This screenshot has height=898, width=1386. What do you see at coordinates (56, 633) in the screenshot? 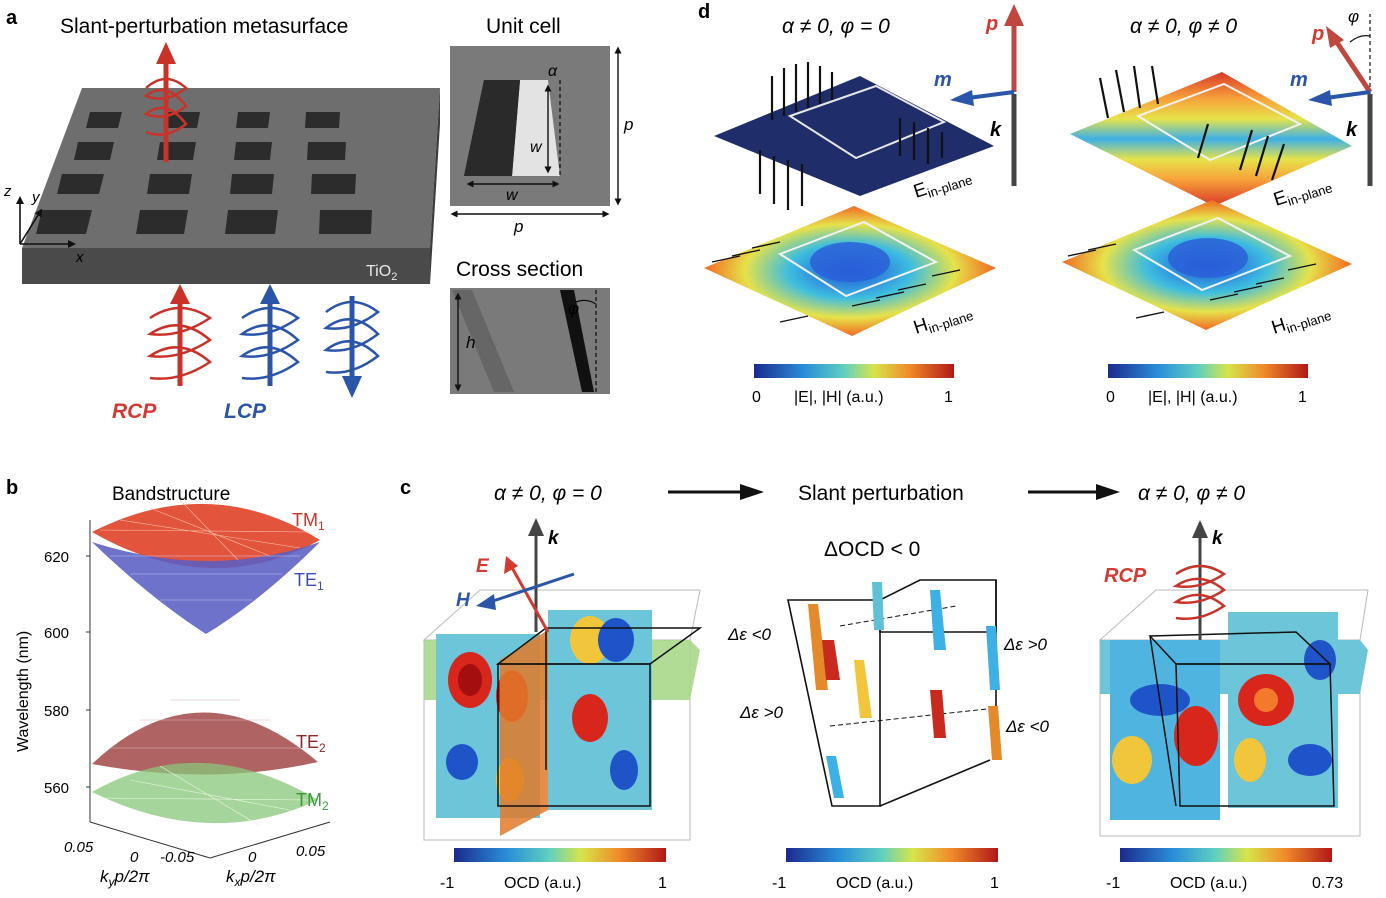
I see `ytick-600: 600` at bounding box center [56, 633].